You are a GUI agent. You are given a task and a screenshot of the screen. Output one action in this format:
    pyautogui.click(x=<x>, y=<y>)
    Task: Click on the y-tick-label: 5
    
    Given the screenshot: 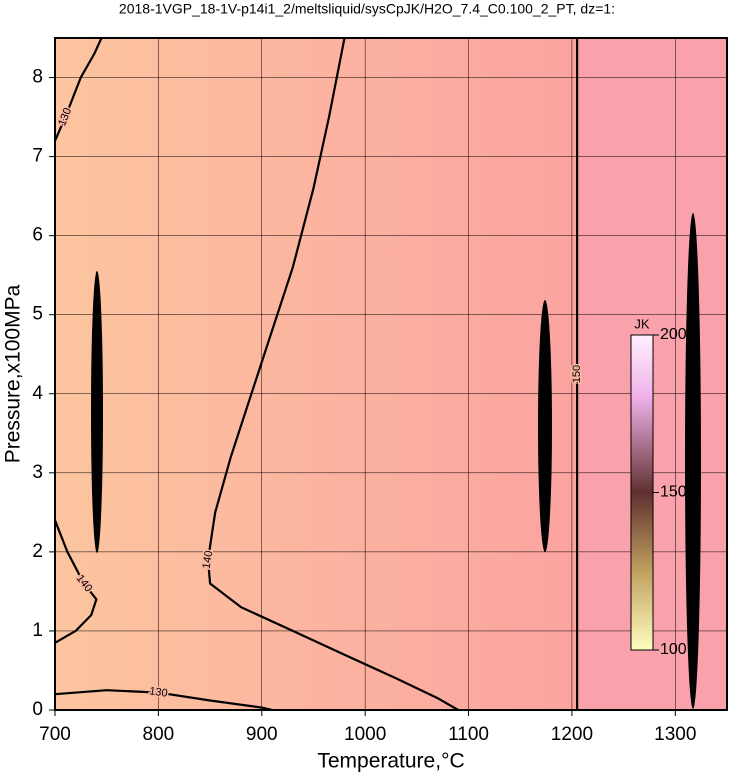 What is the action you would take?
    pyautogui.click(x=37, y=314)
    